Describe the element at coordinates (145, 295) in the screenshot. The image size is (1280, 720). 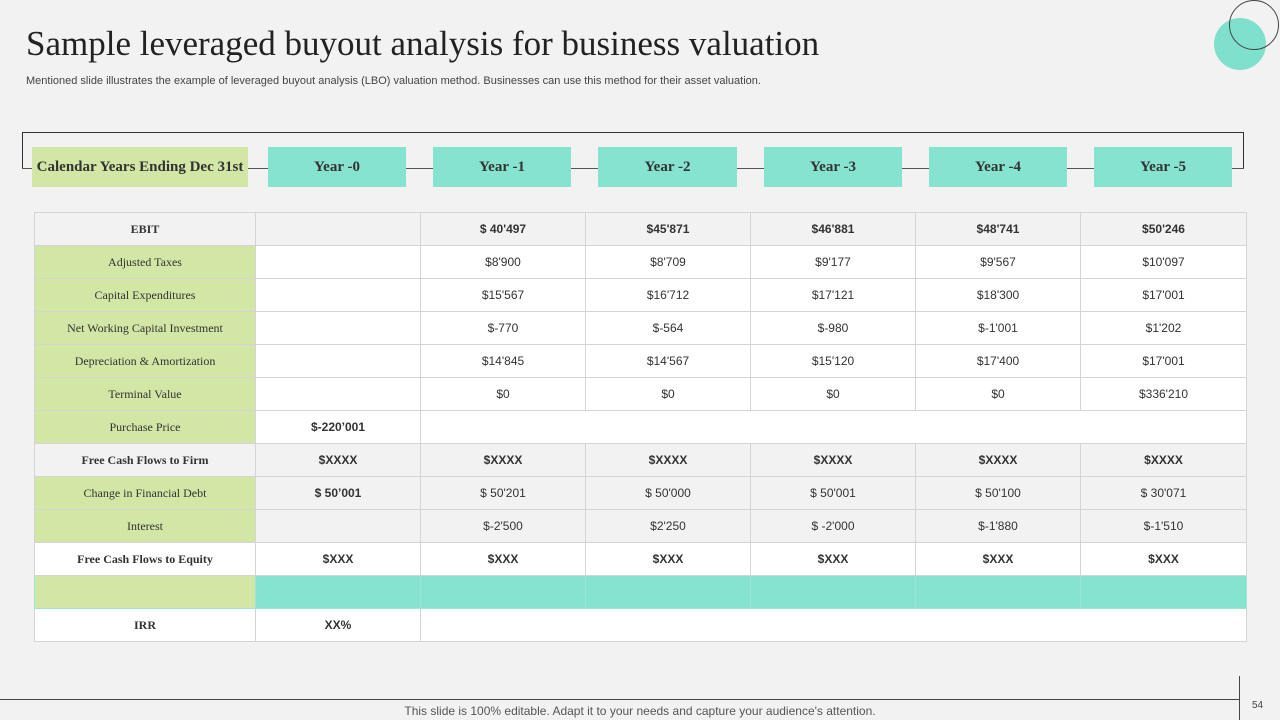
I see `row-label: Capital Expenditures` at that location.